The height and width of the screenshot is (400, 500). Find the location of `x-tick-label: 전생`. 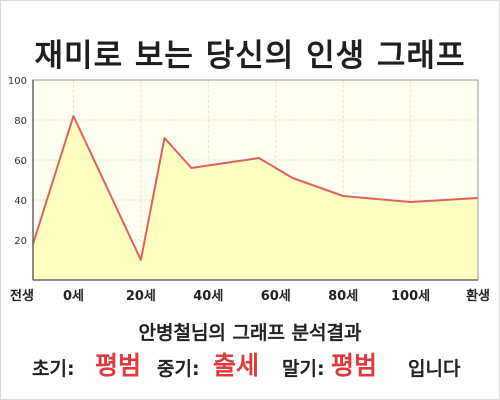

x-tick-label: 전생 is located at coordinates (22, 296).